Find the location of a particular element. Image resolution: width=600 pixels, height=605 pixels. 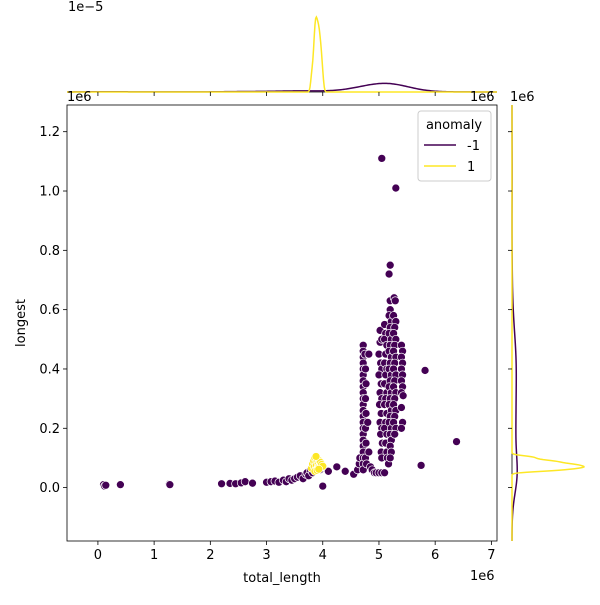

x-tick-label: 6 is located at coordinates (435, 555).